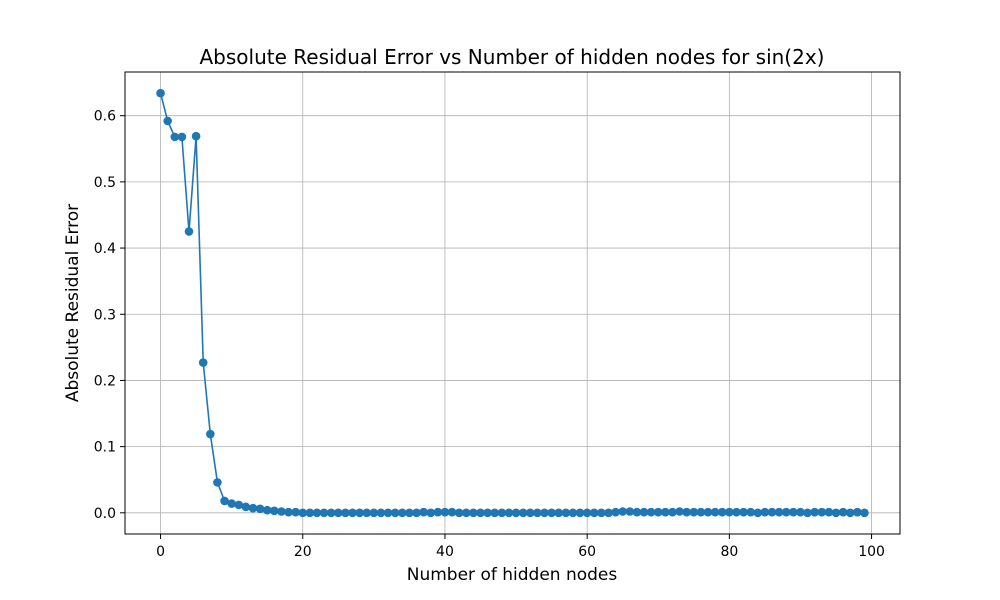 This screenshot has width=1000, height=600. I want to click on x-tick-label: 0, so click(160, 552).